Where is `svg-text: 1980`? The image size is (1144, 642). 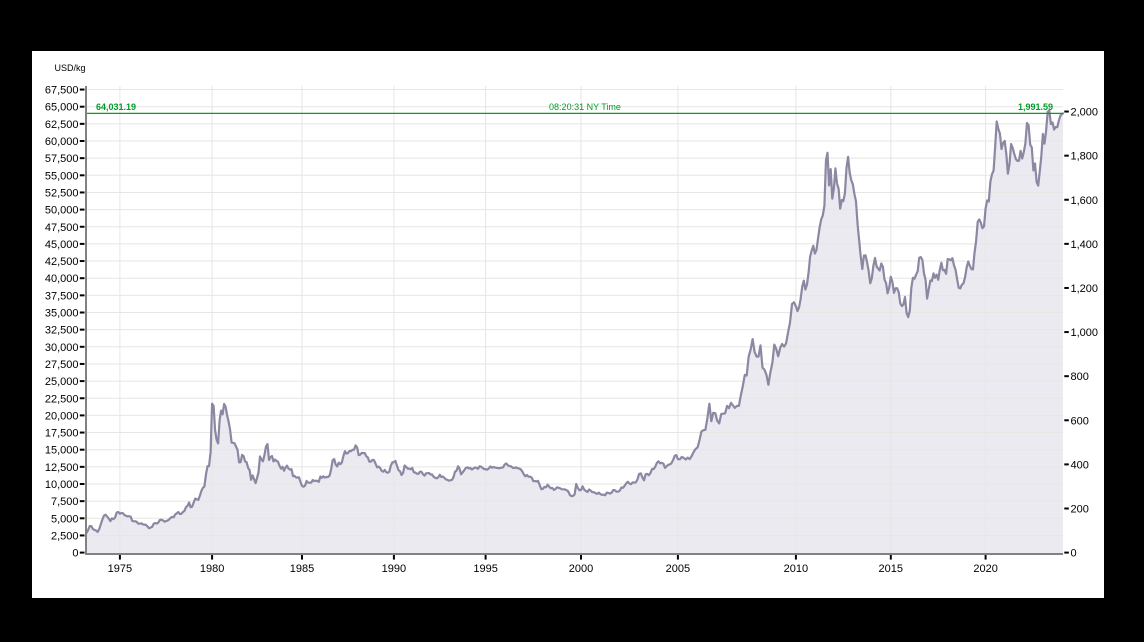
svg-text: 1980 is located at coordinates (212, 569).